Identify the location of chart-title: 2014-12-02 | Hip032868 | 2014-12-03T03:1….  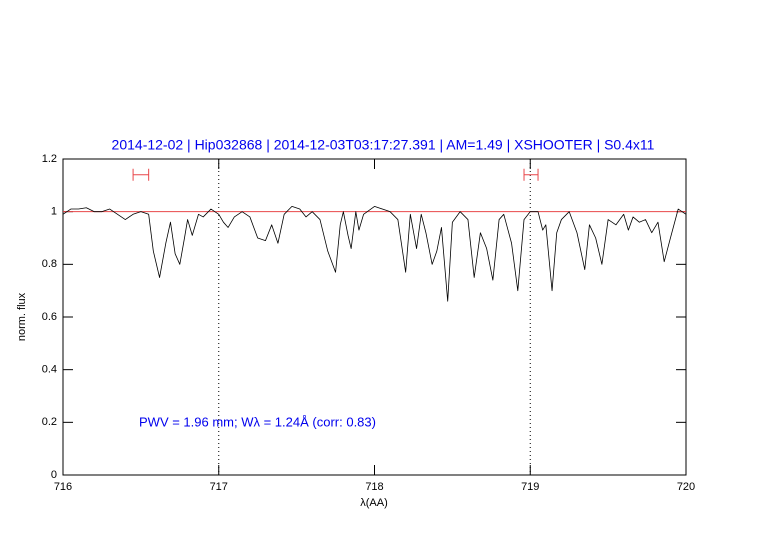
(383, 145).